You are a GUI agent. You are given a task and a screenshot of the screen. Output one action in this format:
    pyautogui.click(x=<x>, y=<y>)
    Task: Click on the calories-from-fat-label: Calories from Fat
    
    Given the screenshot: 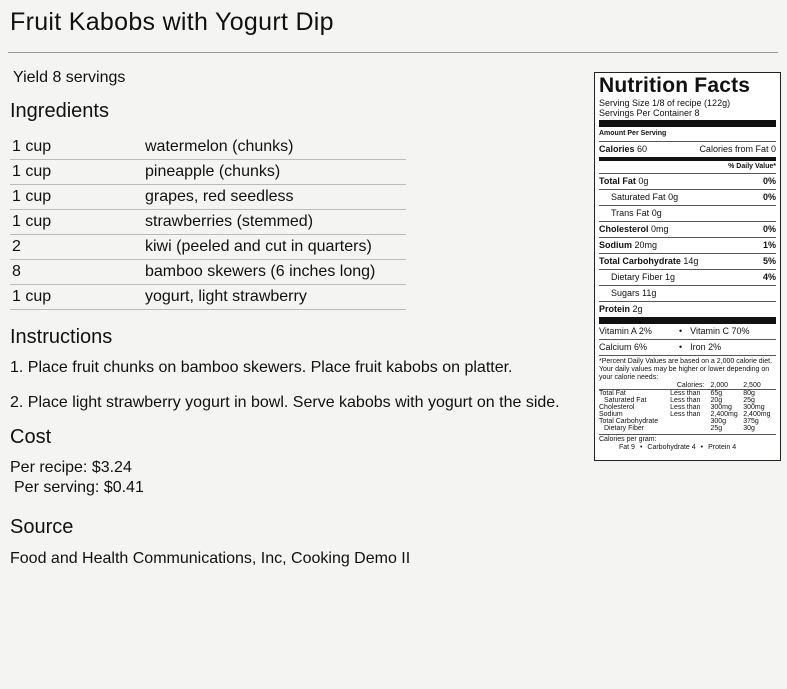 What is the action you would take?
    pyautogui.click(x=734, y=149)
    